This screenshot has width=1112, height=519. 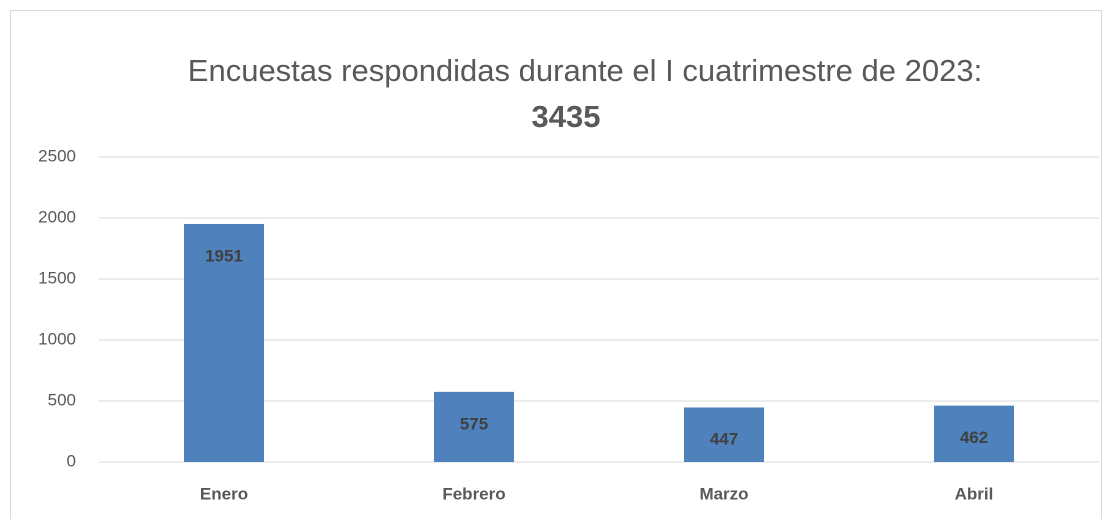 What do you see at coordinates (62, 399) in the screenshot?
I see `y-tick-label: 500` at bounding box center [62, 399].